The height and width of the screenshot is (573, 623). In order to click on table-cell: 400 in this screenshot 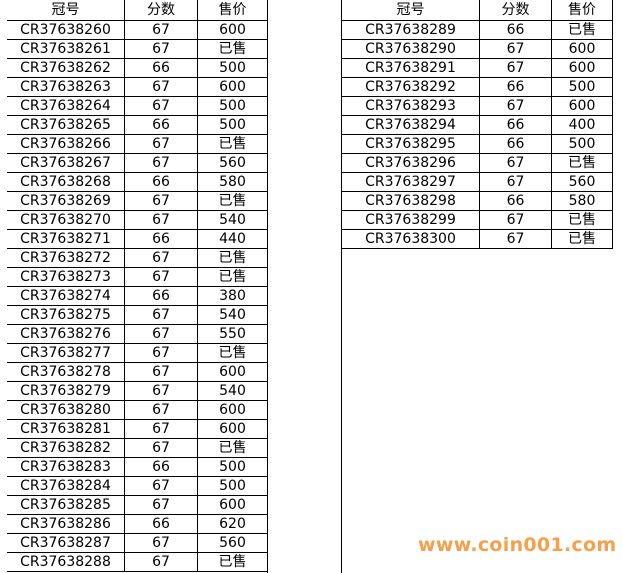, I will do `click(582, 125)`.